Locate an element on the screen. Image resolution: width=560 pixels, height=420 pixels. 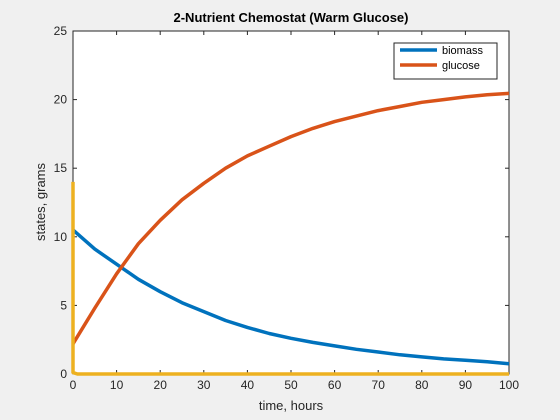
legend-entry-biomass: biomass is located at coordinates (462, 51).